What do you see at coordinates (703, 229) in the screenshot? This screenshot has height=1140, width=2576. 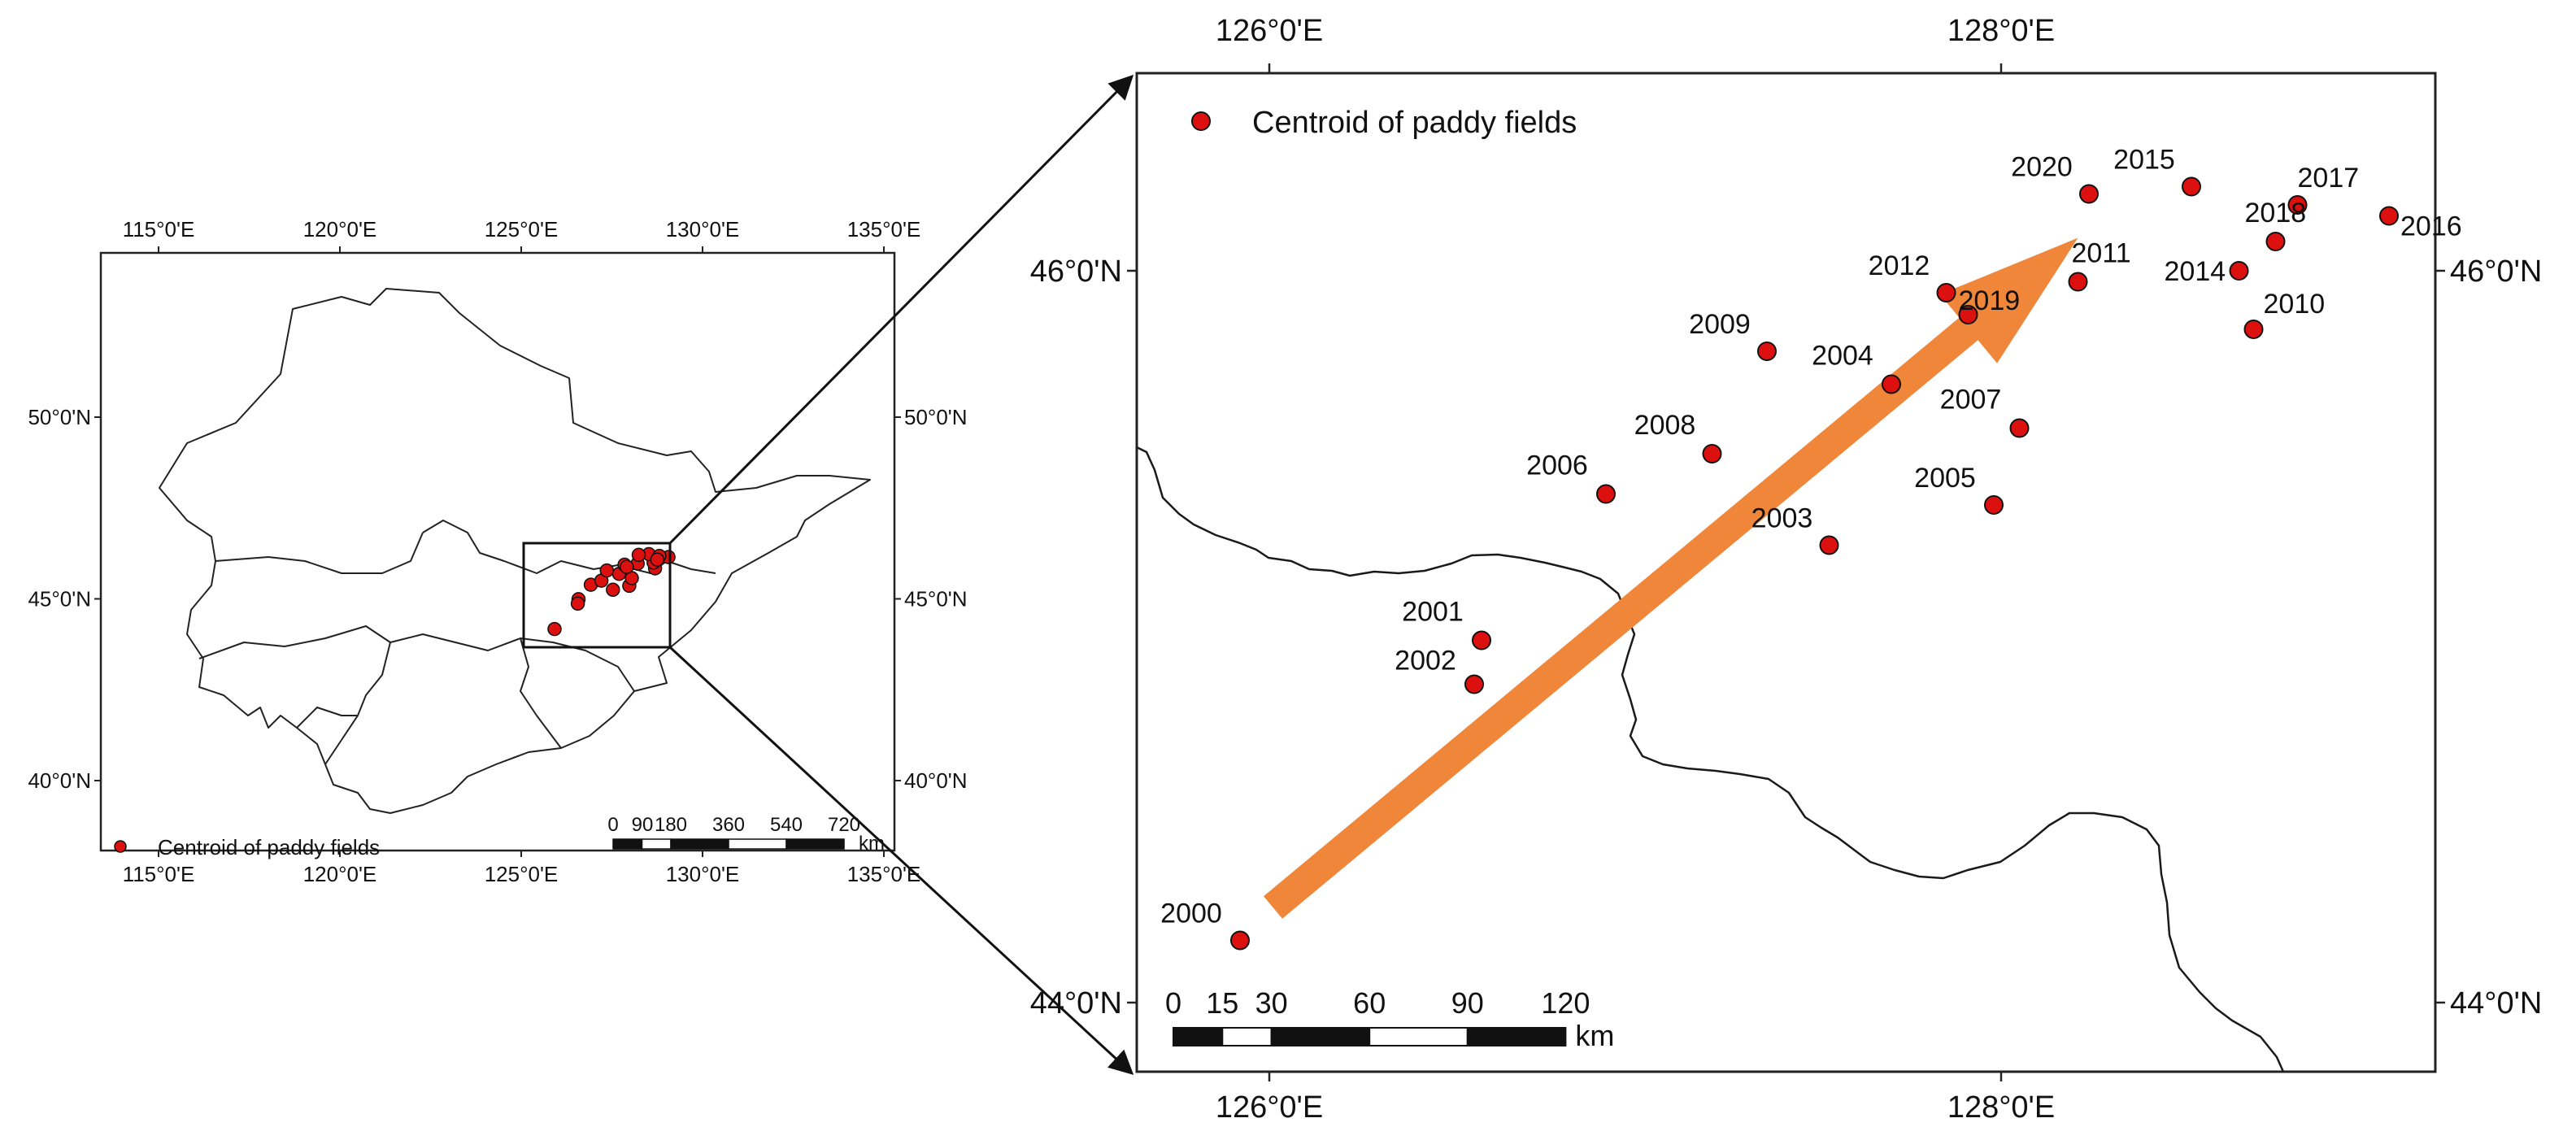 I see `overview-top-lon-label: 130°0'E` at bounding box center [703, 229].